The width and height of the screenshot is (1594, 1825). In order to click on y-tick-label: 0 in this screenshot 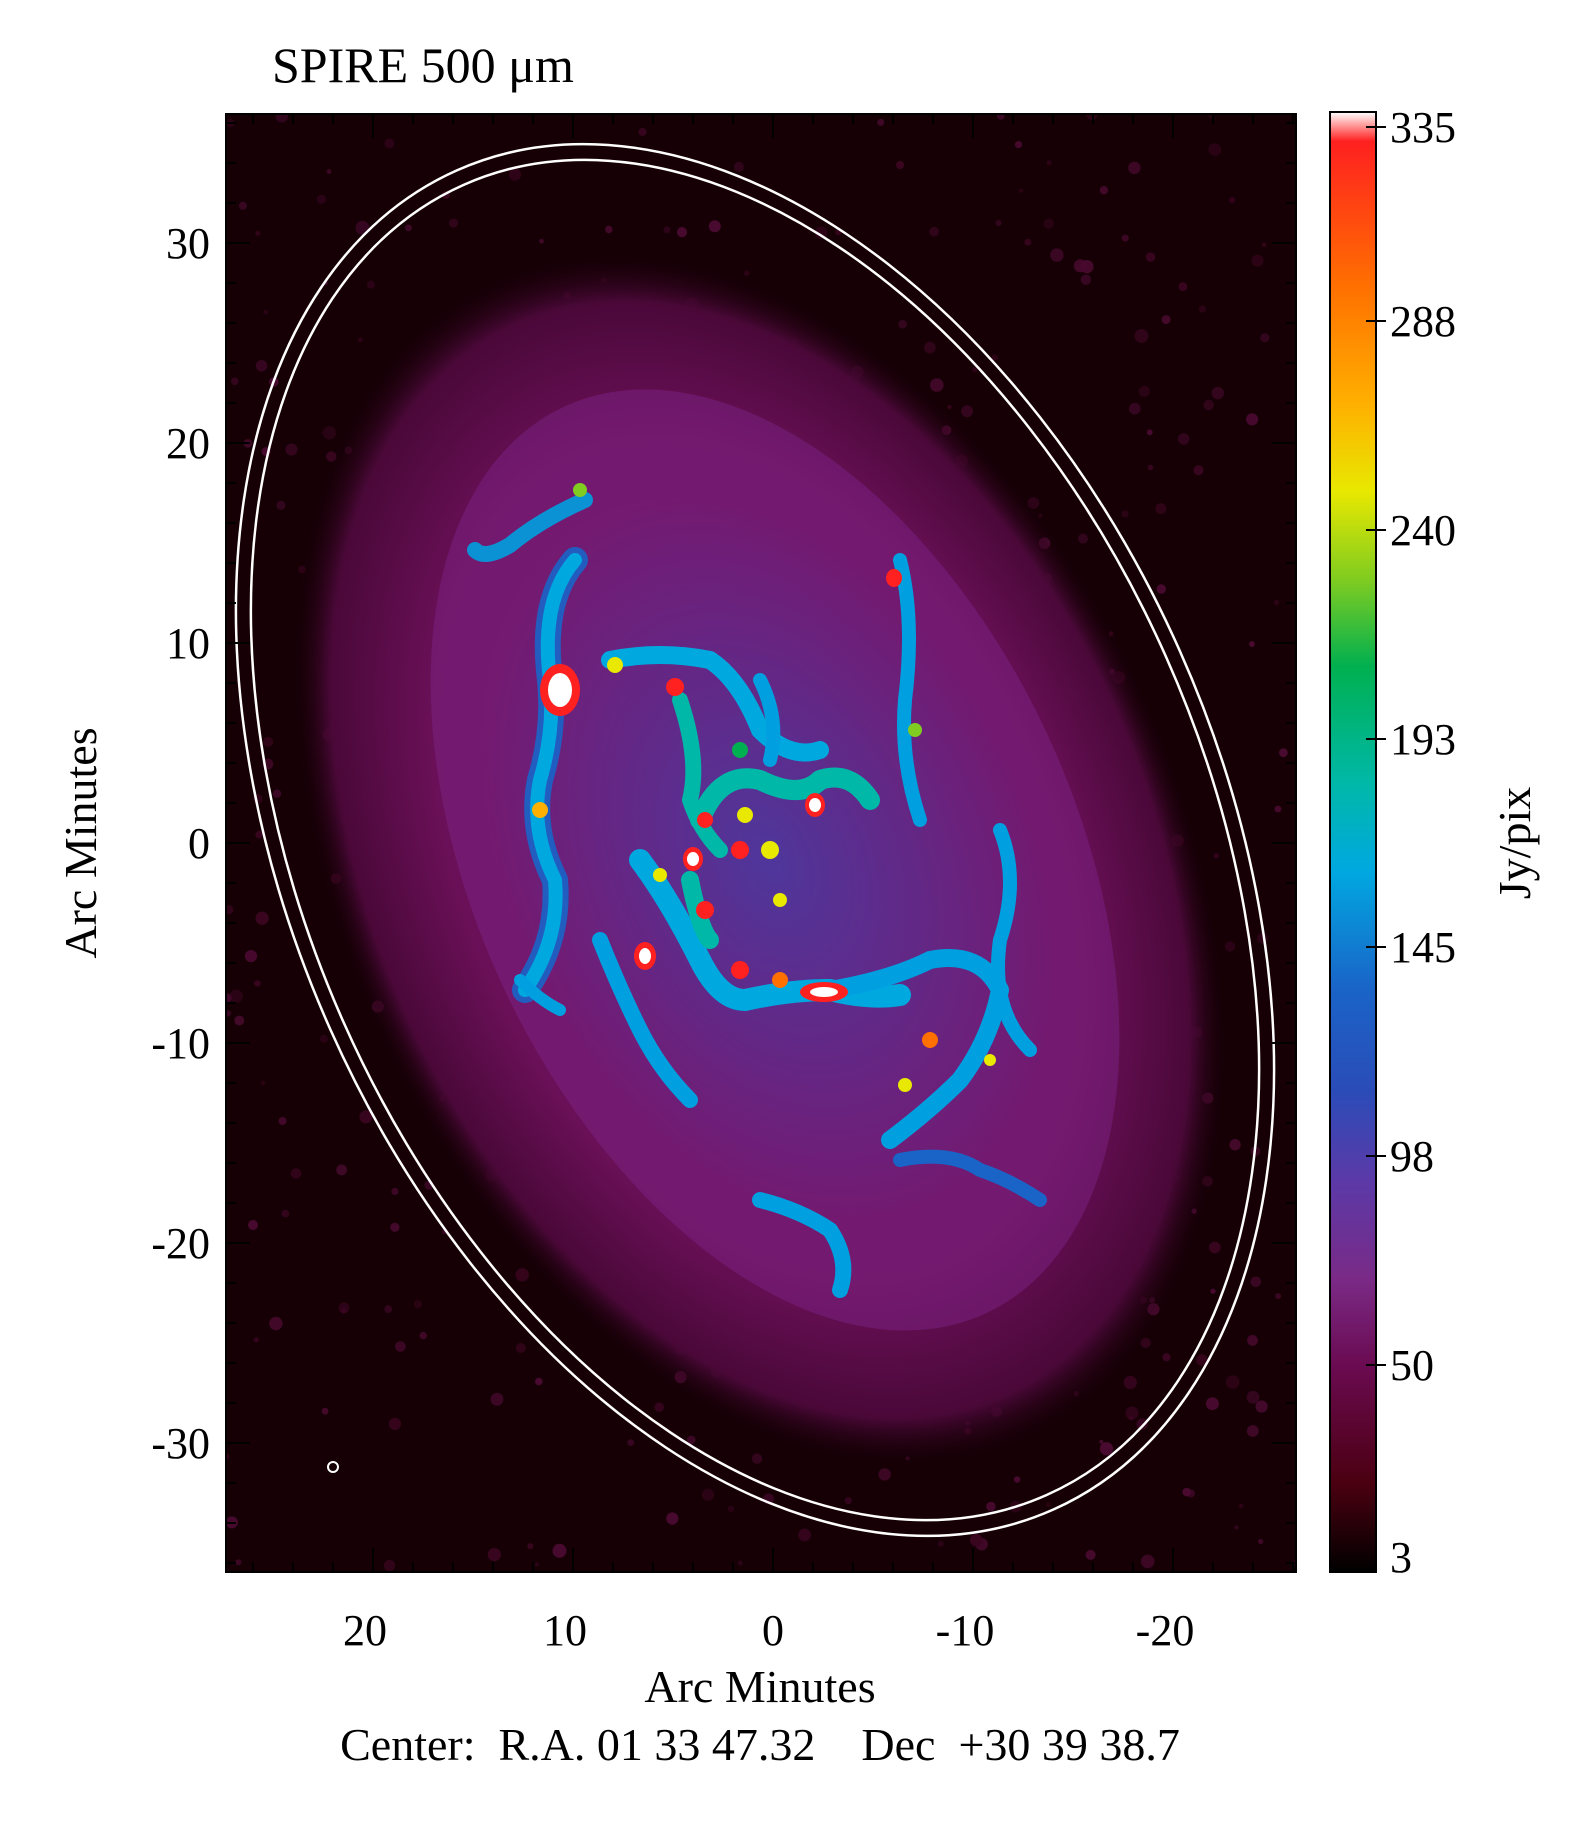, I will do `click(199, 843)`.